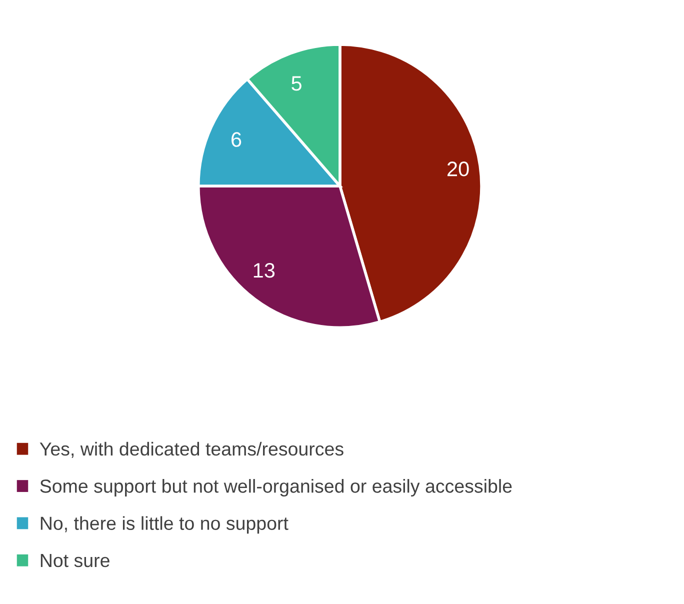 This screenshot has width=684, height=604. Describe the element at coordinates (276, 488) in the screenshot. I see `legend-label: Some support but not well-organised or easily accessible` at that location.